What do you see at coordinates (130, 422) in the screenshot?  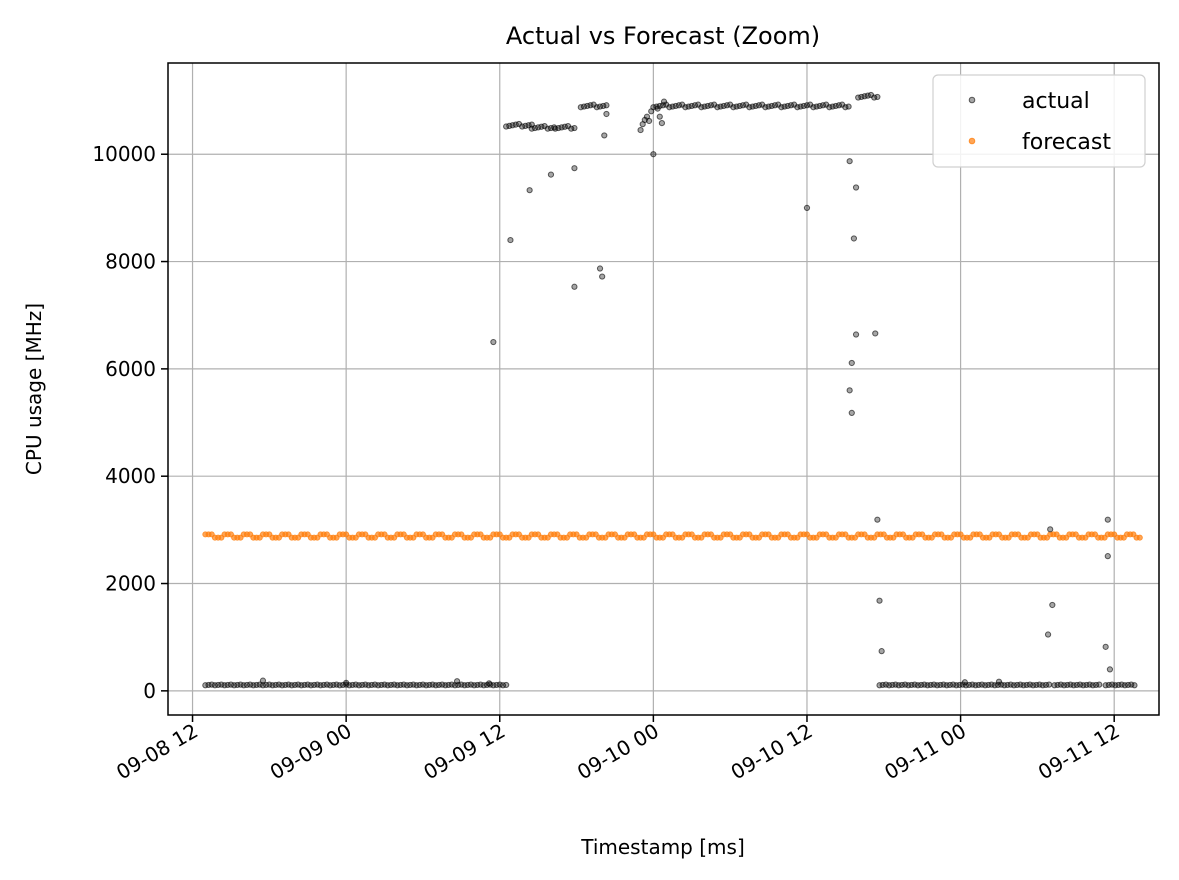 I see `y-axis: 0 2000 4000 6000 8000 10000` at bounding box center [130, 422].